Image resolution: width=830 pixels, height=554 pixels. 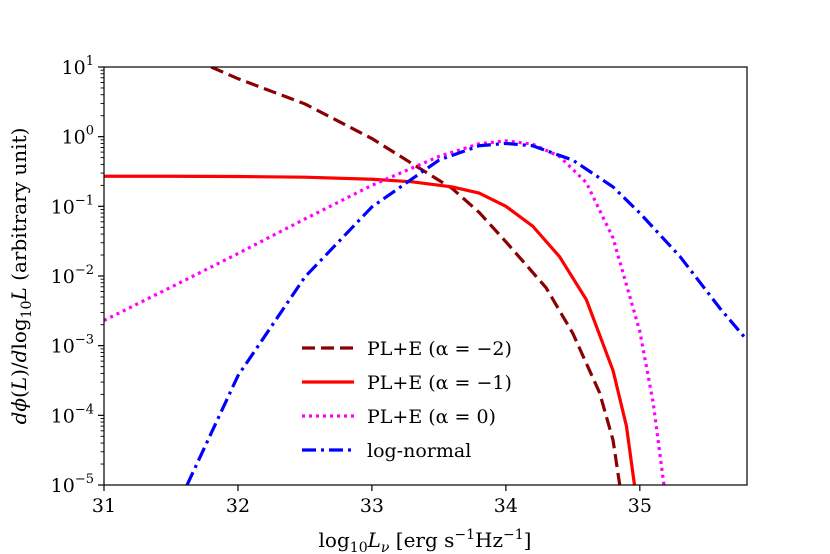 What do you see at coordinates (72, 345) in the screenshot?
I see `y-tick-label: 10⁻³` at bounding box center [72, 345].